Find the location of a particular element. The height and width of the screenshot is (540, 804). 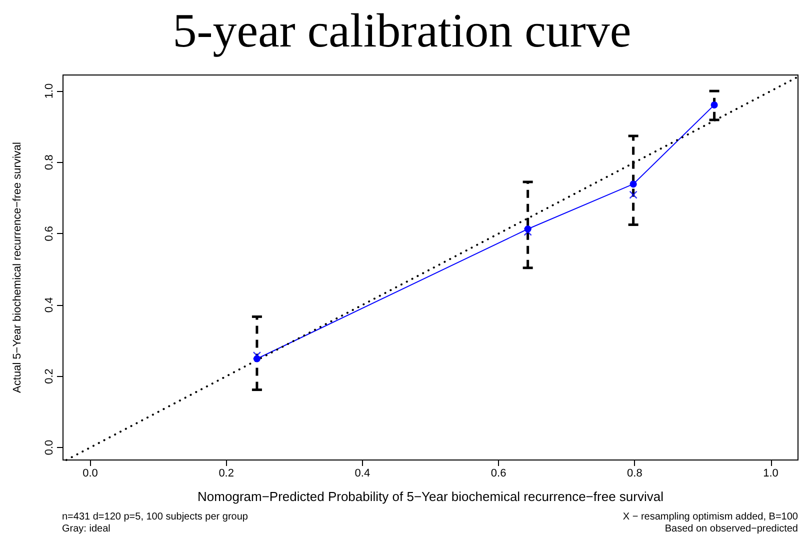

x-tick-label: 0.6 is located at coordinates (498, 474).